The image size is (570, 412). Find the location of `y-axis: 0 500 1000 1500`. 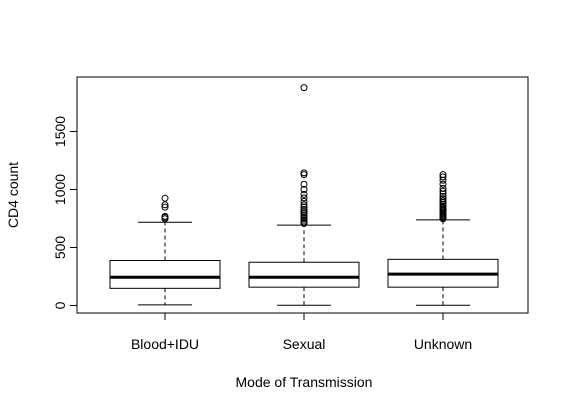

y-axis: 0 500 1000 1500 is located at coordinates (65, 212).